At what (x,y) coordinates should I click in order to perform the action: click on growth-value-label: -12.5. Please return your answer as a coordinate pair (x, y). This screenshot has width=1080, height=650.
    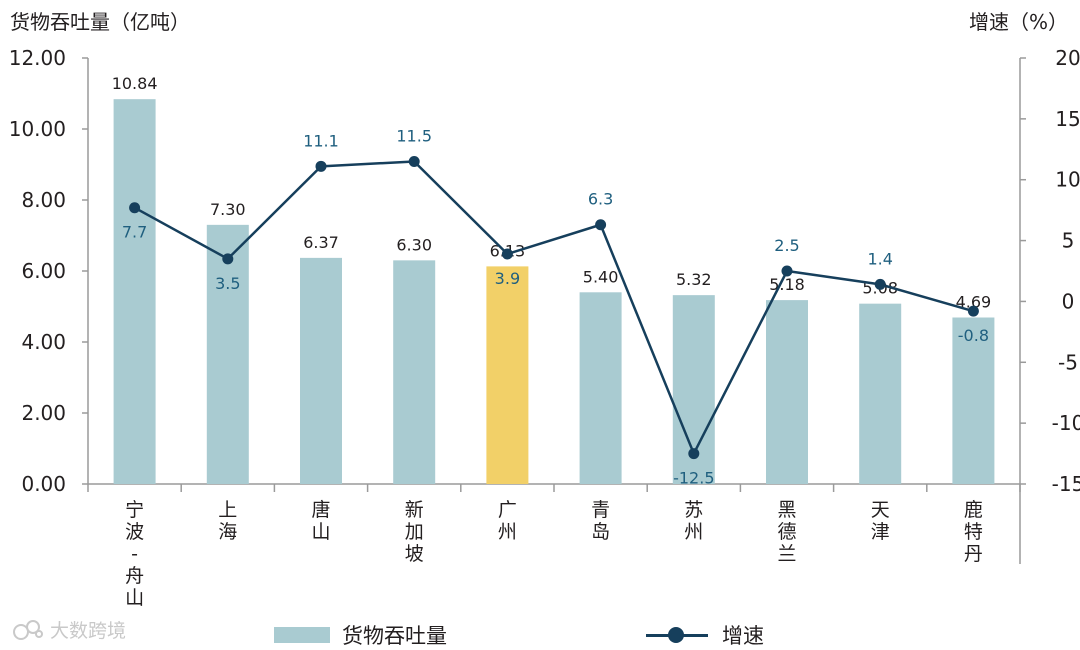
    Looking at the image, I should click on (693, 478).